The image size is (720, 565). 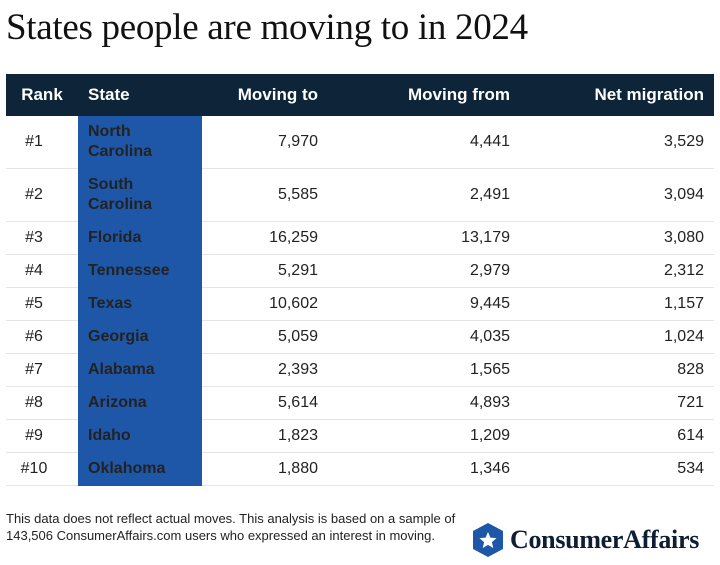 I want to click on moving-from-cell: 2,491, so click(x=424, y=195).